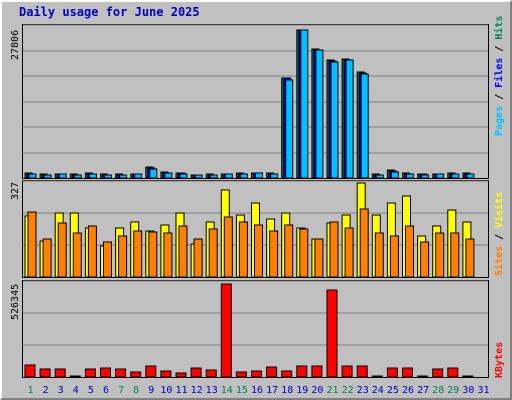 The width and height of the screenshot is (512, 400). I want to click on x-tick-label-2: 2, so click(46, 390).